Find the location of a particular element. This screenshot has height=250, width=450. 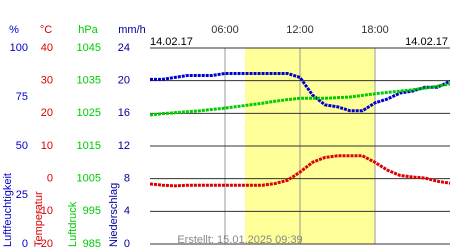

y-tick-label: -10 is located at coordinates (45, 211).